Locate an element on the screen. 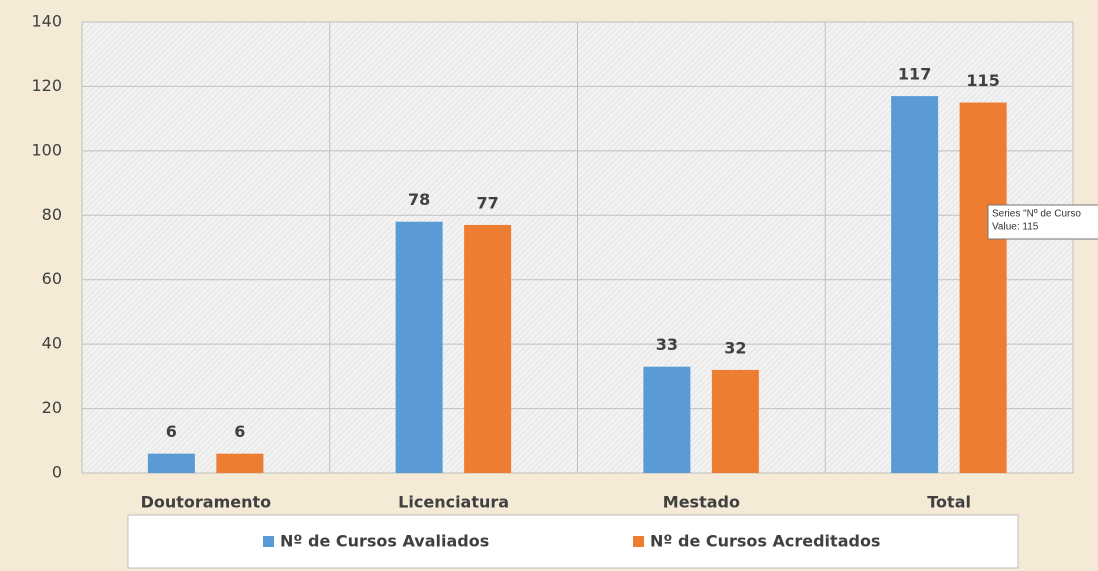 The height and width of the screenshot is (571, 1098). value-label: 115 is located at coordinates (982, 80).